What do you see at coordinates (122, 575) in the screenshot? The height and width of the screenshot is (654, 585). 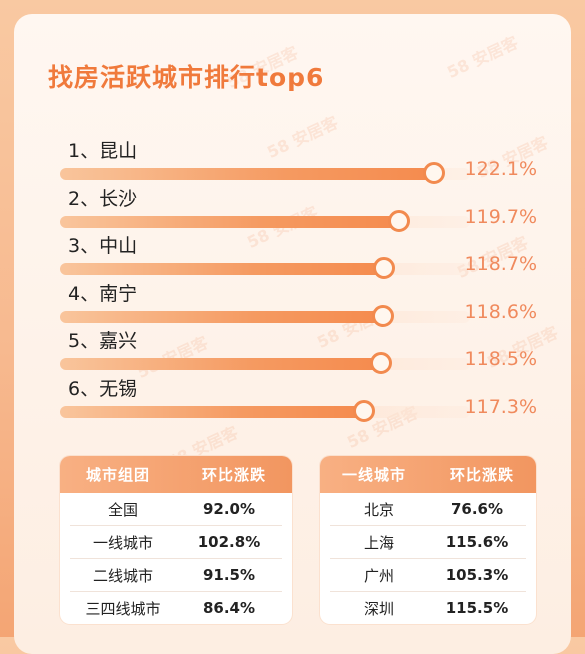 I see `cell-name: 二线城市` at bounding box center [122, 575].